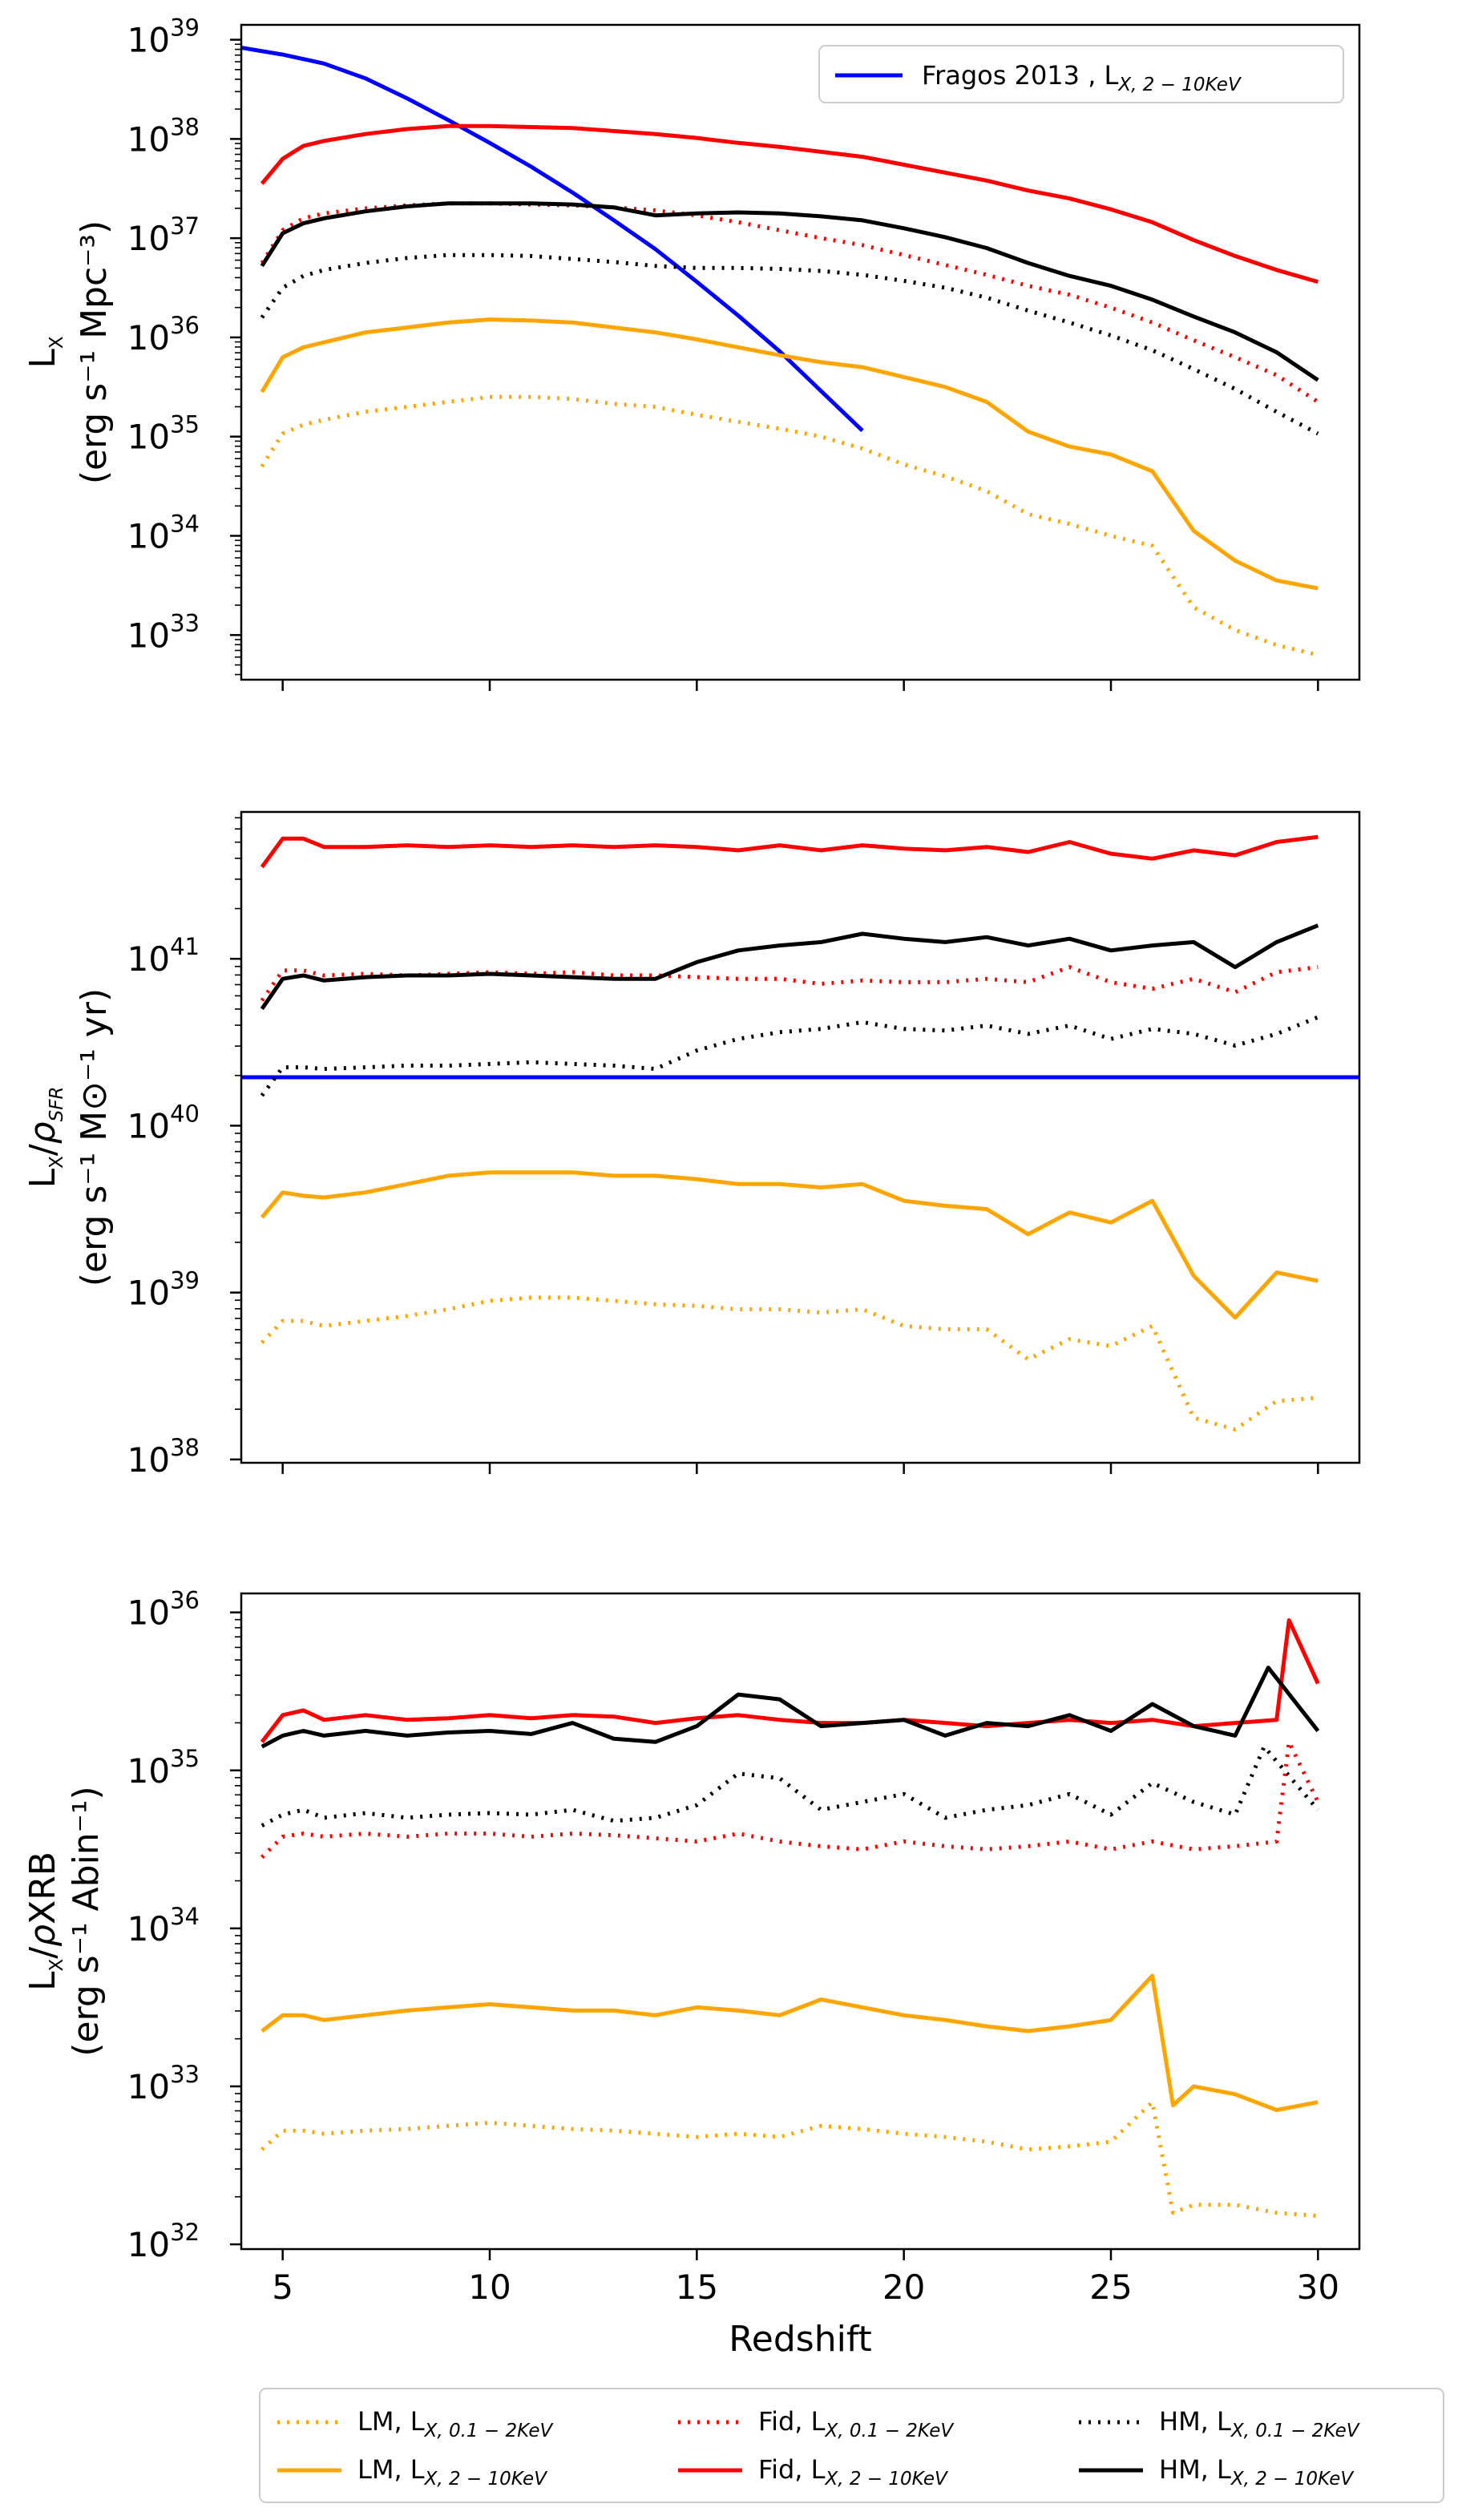 Image resolution: width=1466 pixels, height=2520 pixels. Describe the element at coordinates (185, 2232) in the screenshot. I see `y-tick-exponent: 32` at that location.